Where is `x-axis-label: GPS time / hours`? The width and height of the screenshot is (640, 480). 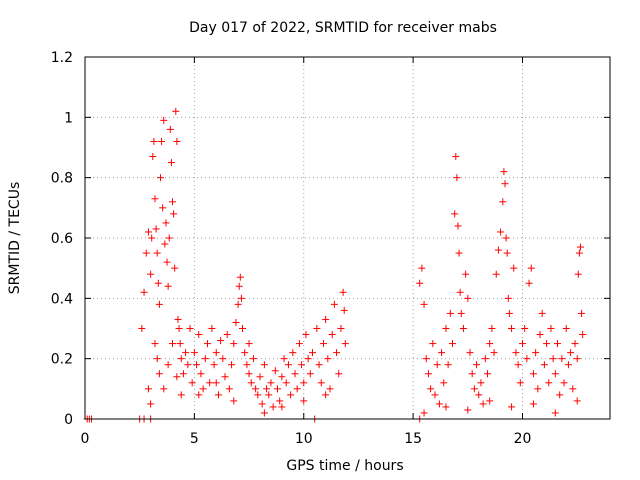 x-axis-label: GPS time / hours is located at coordinates (344, 466).